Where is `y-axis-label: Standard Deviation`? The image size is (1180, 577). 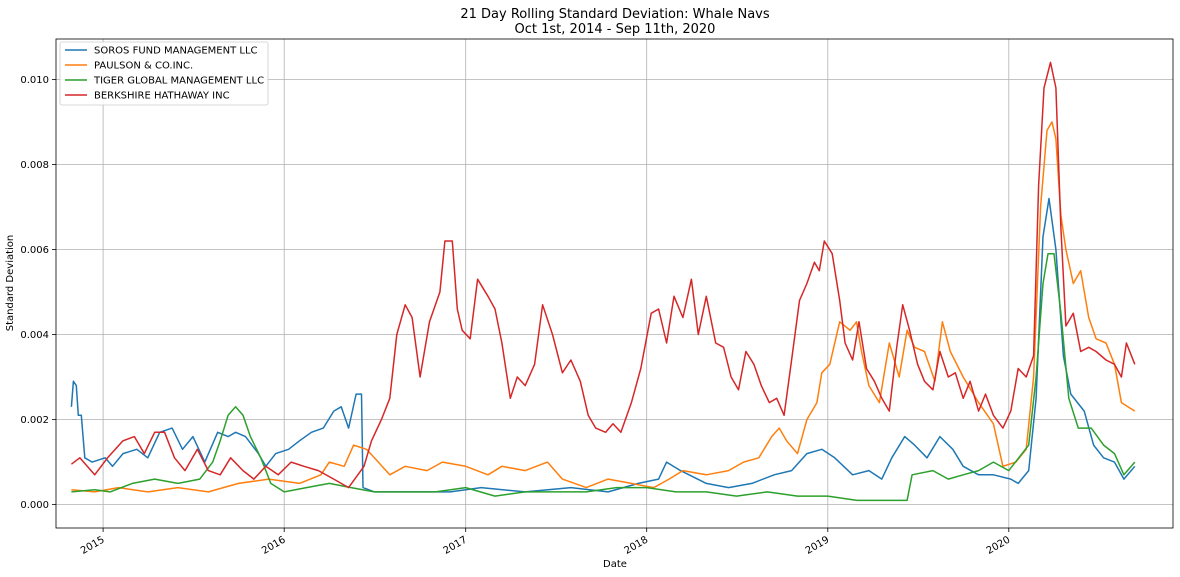 y-axis-label: Standard Deviation is located at coordinates (10, 283).